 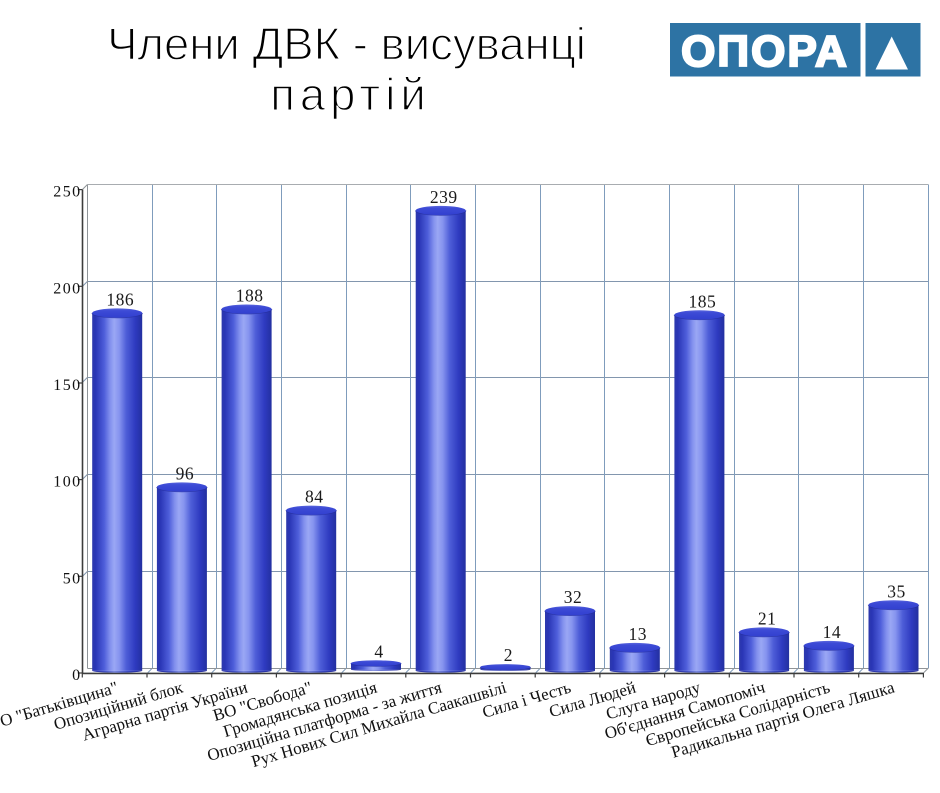 What do you see at coordinates (314, 497) in the screenshot?
I see `svg-text: 84` at bounding box center [314, 497].